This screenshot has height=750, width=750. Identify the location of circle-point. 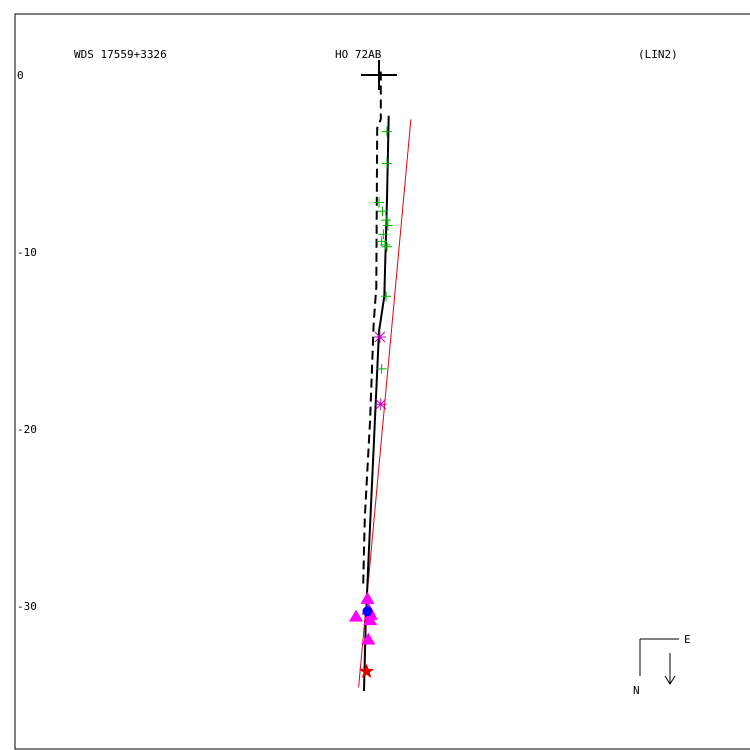
(367, 611).